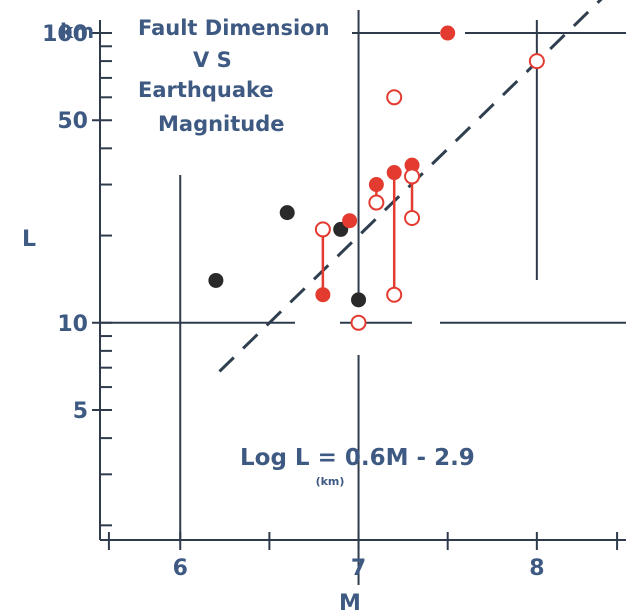  I want to click on y-tick-label-10: 10, so click(72, 324).